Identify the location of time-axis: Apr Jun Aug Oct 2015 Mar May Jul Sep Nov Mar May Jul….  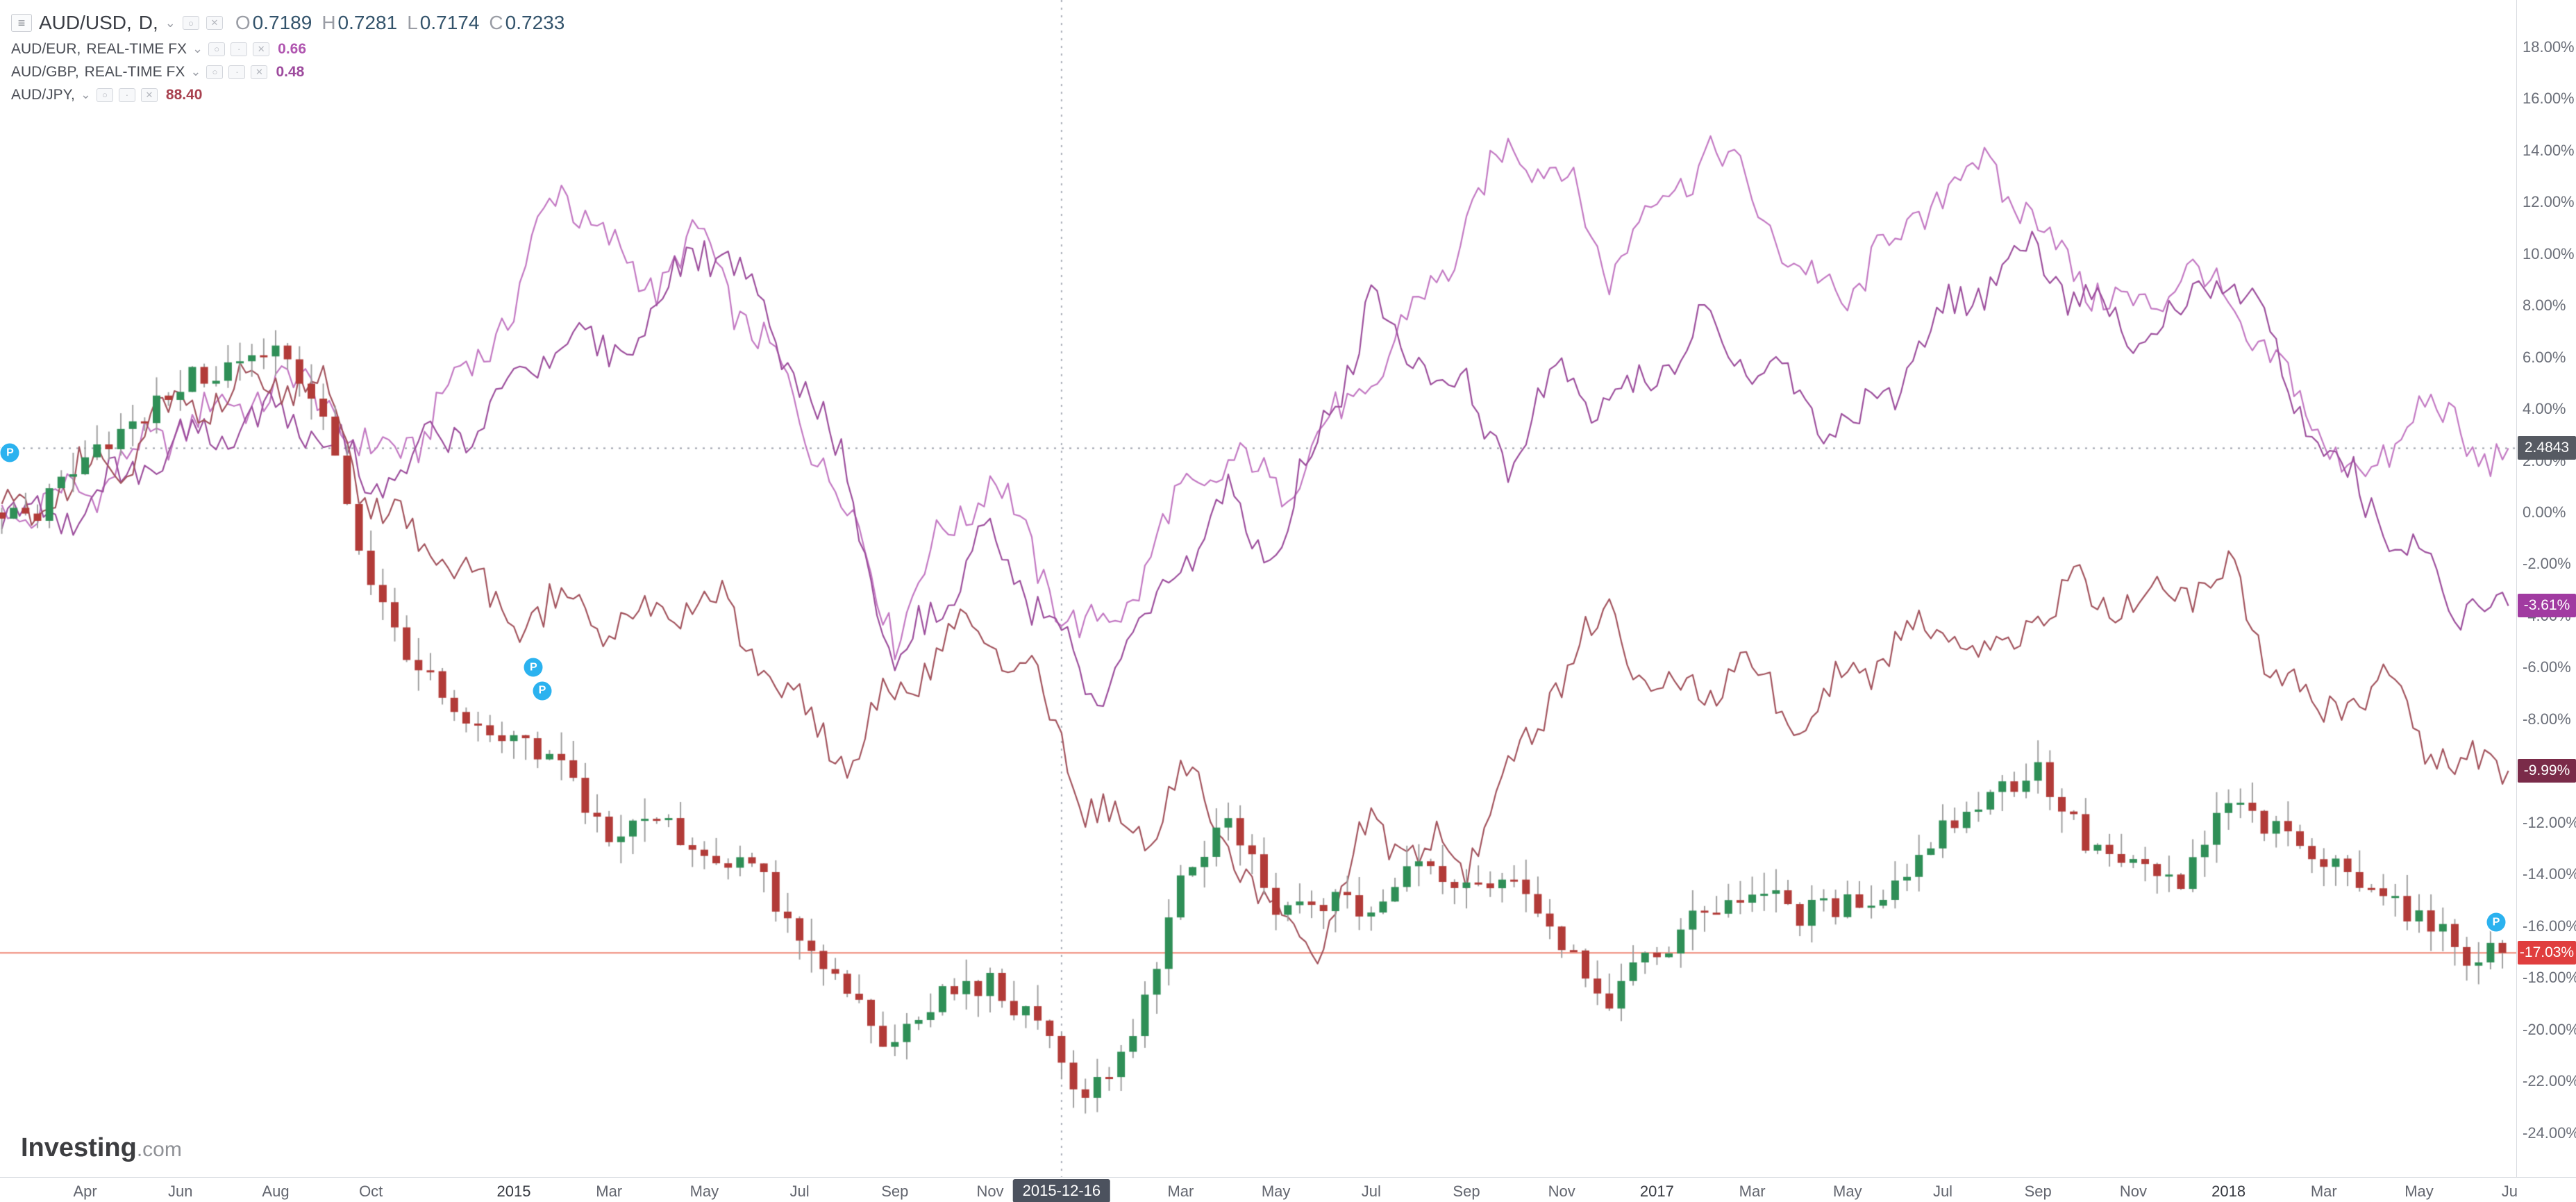
(1288, 1189).